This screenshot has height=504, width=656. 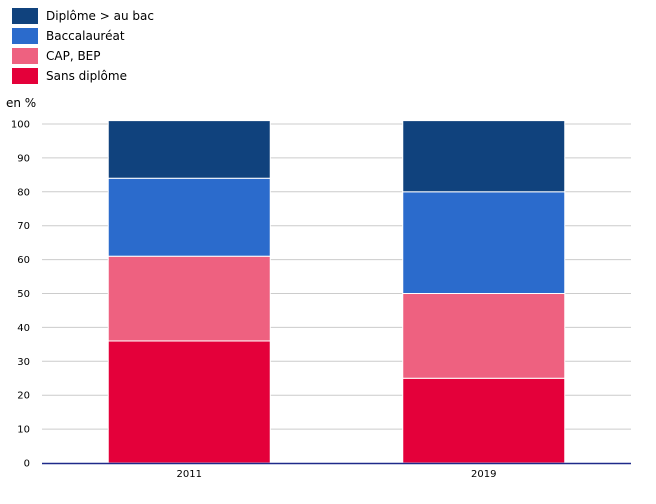 What do you see at coordinates (23, 294) in the screenshot?
I see `y-tick-label: 50` at bounding box center [23, 294].